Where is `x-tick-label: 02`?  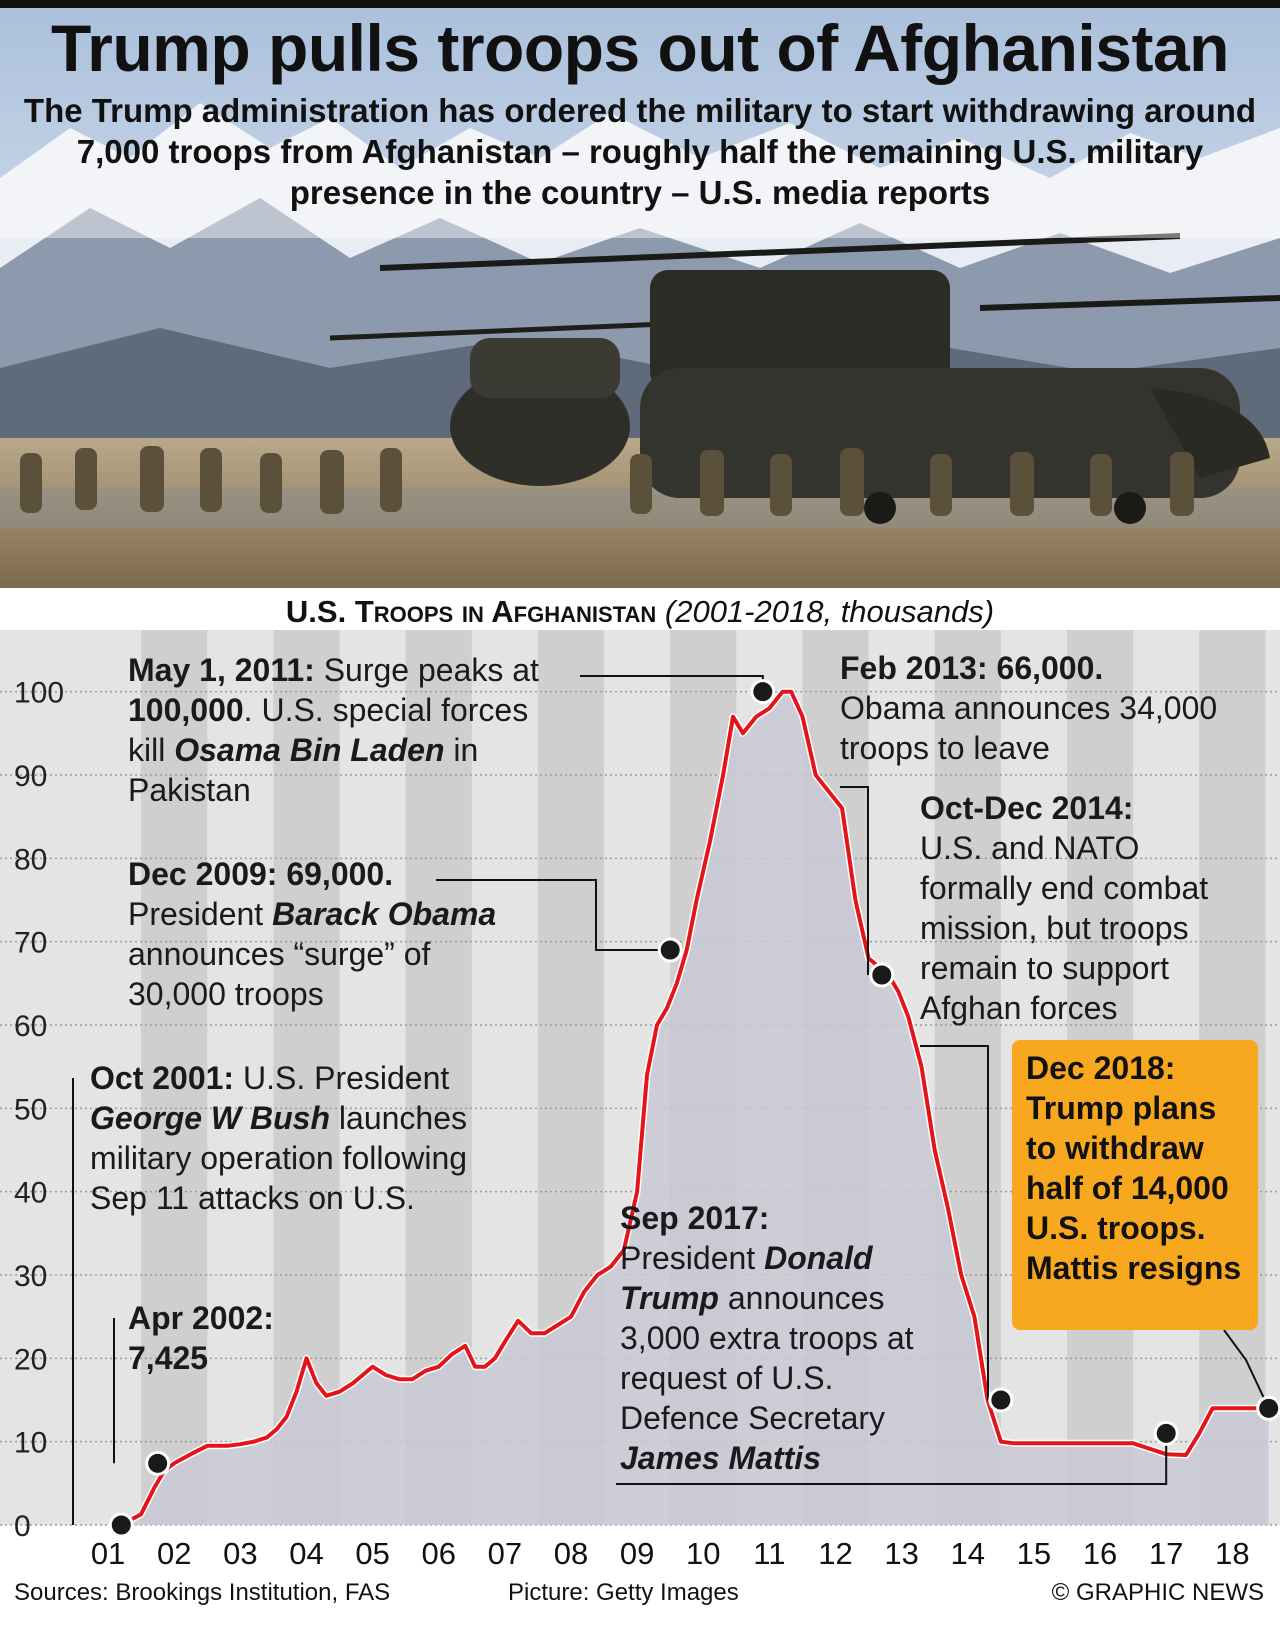
x-tick-label: 02 is located at coordinates (174, 1553).